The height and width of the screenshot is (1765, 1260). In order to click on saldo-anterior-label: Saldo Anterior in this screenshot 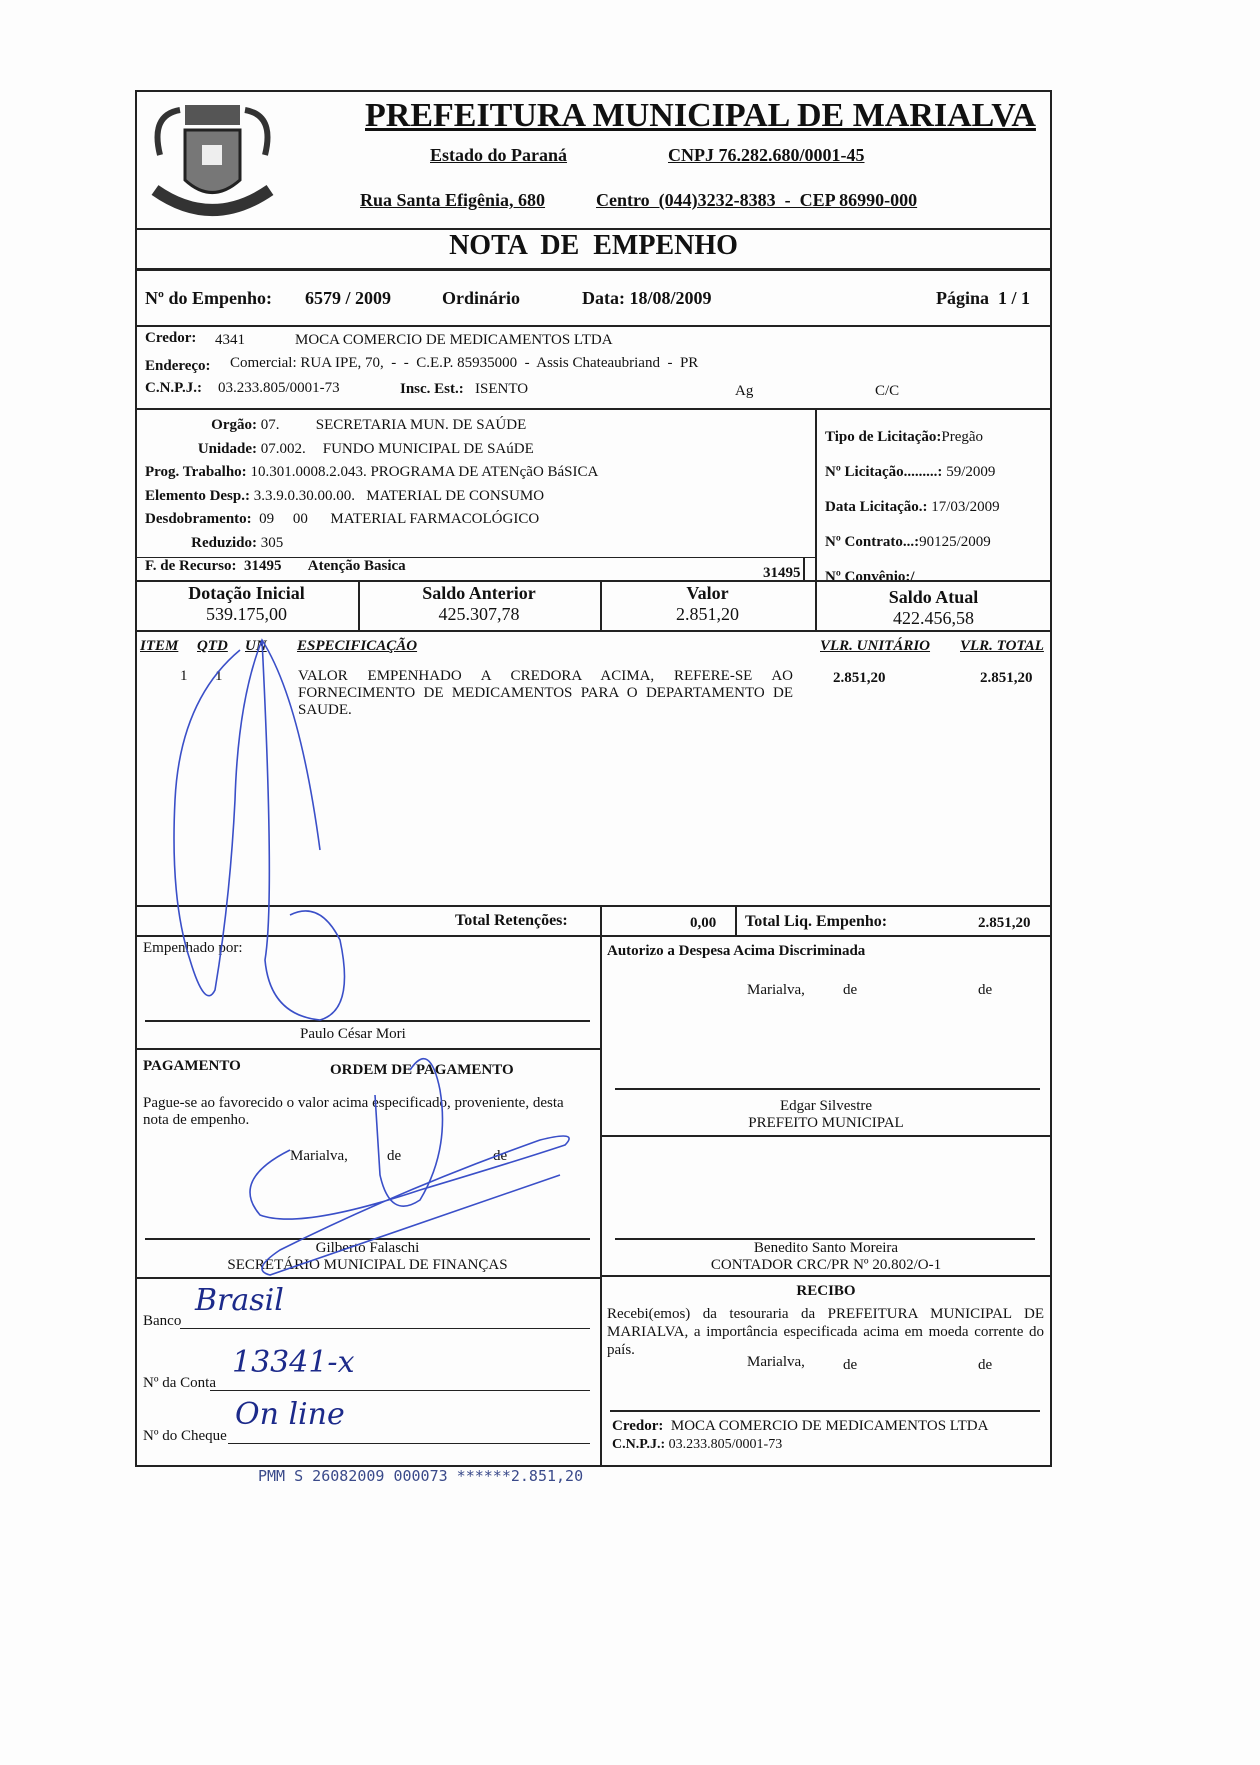, I will do `click(479, 593)`.